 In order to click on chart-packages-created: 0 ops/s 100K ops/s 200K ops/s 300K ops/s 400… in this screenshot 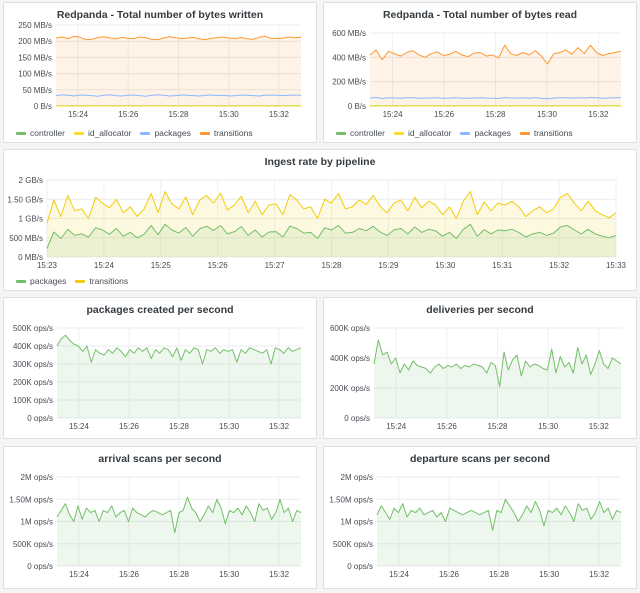, I will do `click(157, 377)`.